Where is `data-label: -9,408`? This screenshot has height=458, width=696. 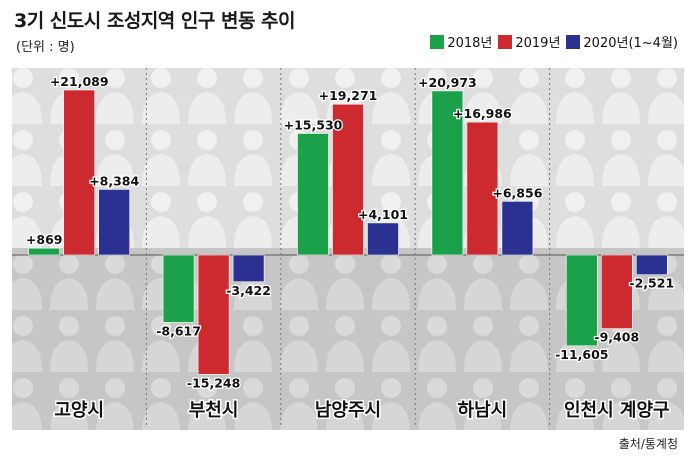 data-label: -9,408 is located at coordinates (616, 337).